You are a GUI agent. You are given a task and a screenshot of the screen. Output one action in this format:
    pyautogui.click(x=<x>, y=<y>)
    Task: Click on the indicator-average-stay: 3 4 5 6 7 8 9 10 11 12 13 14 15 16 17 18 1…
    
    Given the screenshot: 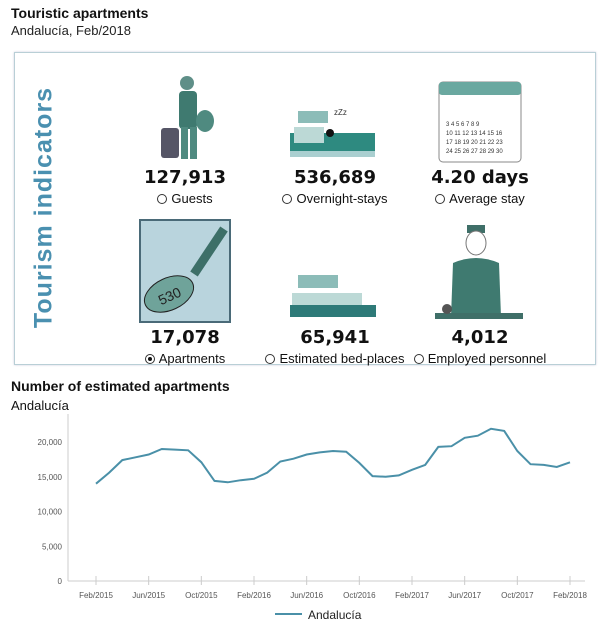 What is the action you would take?
    pyautogui.click(x=480, y=134)
    